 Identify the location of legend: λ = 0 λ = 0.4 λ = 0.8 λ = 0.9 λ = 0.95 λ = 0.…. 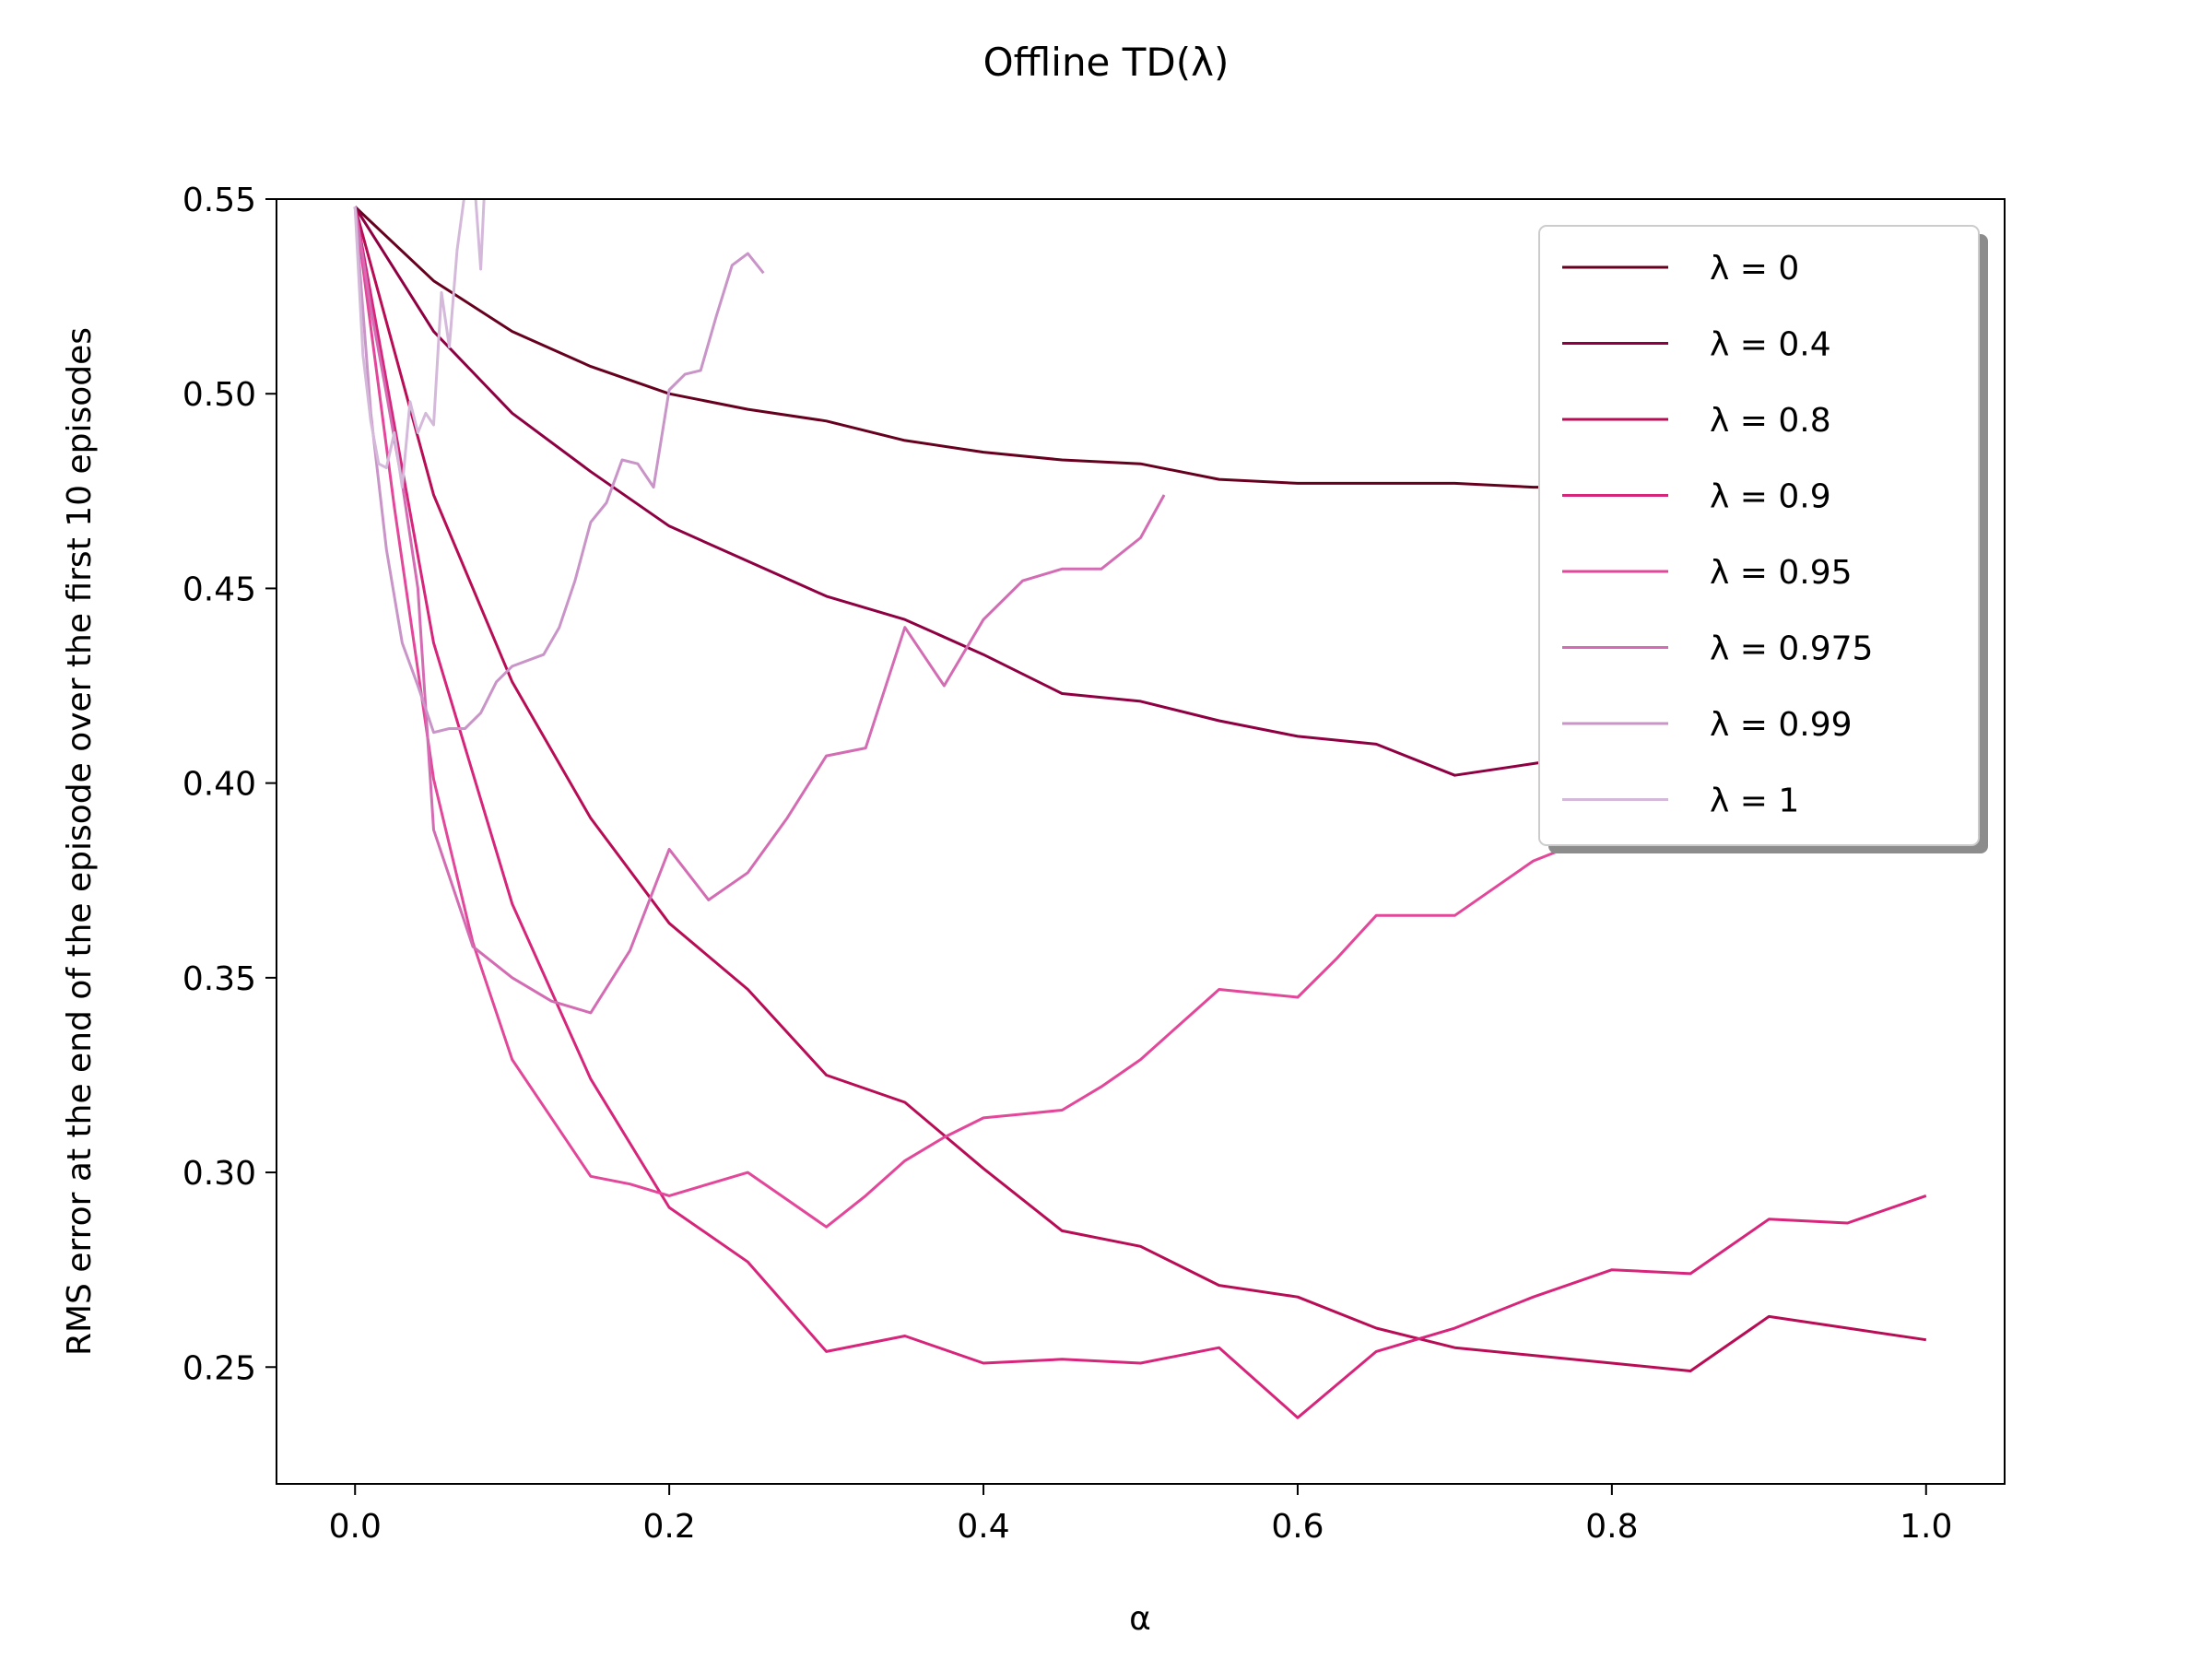
(1763, 539).